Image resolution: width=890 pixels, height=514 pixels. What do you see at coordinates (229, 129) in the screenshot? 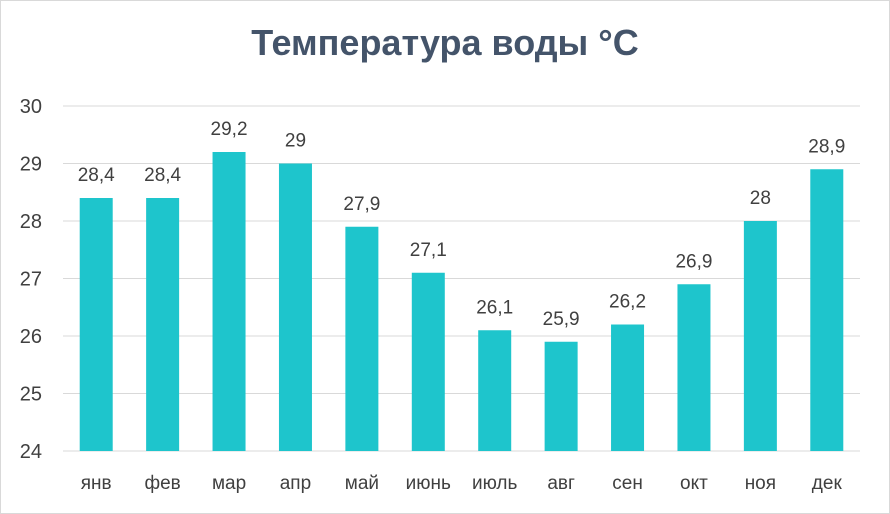
I see `data-label: 29,2` at bounding box center [229, 129].